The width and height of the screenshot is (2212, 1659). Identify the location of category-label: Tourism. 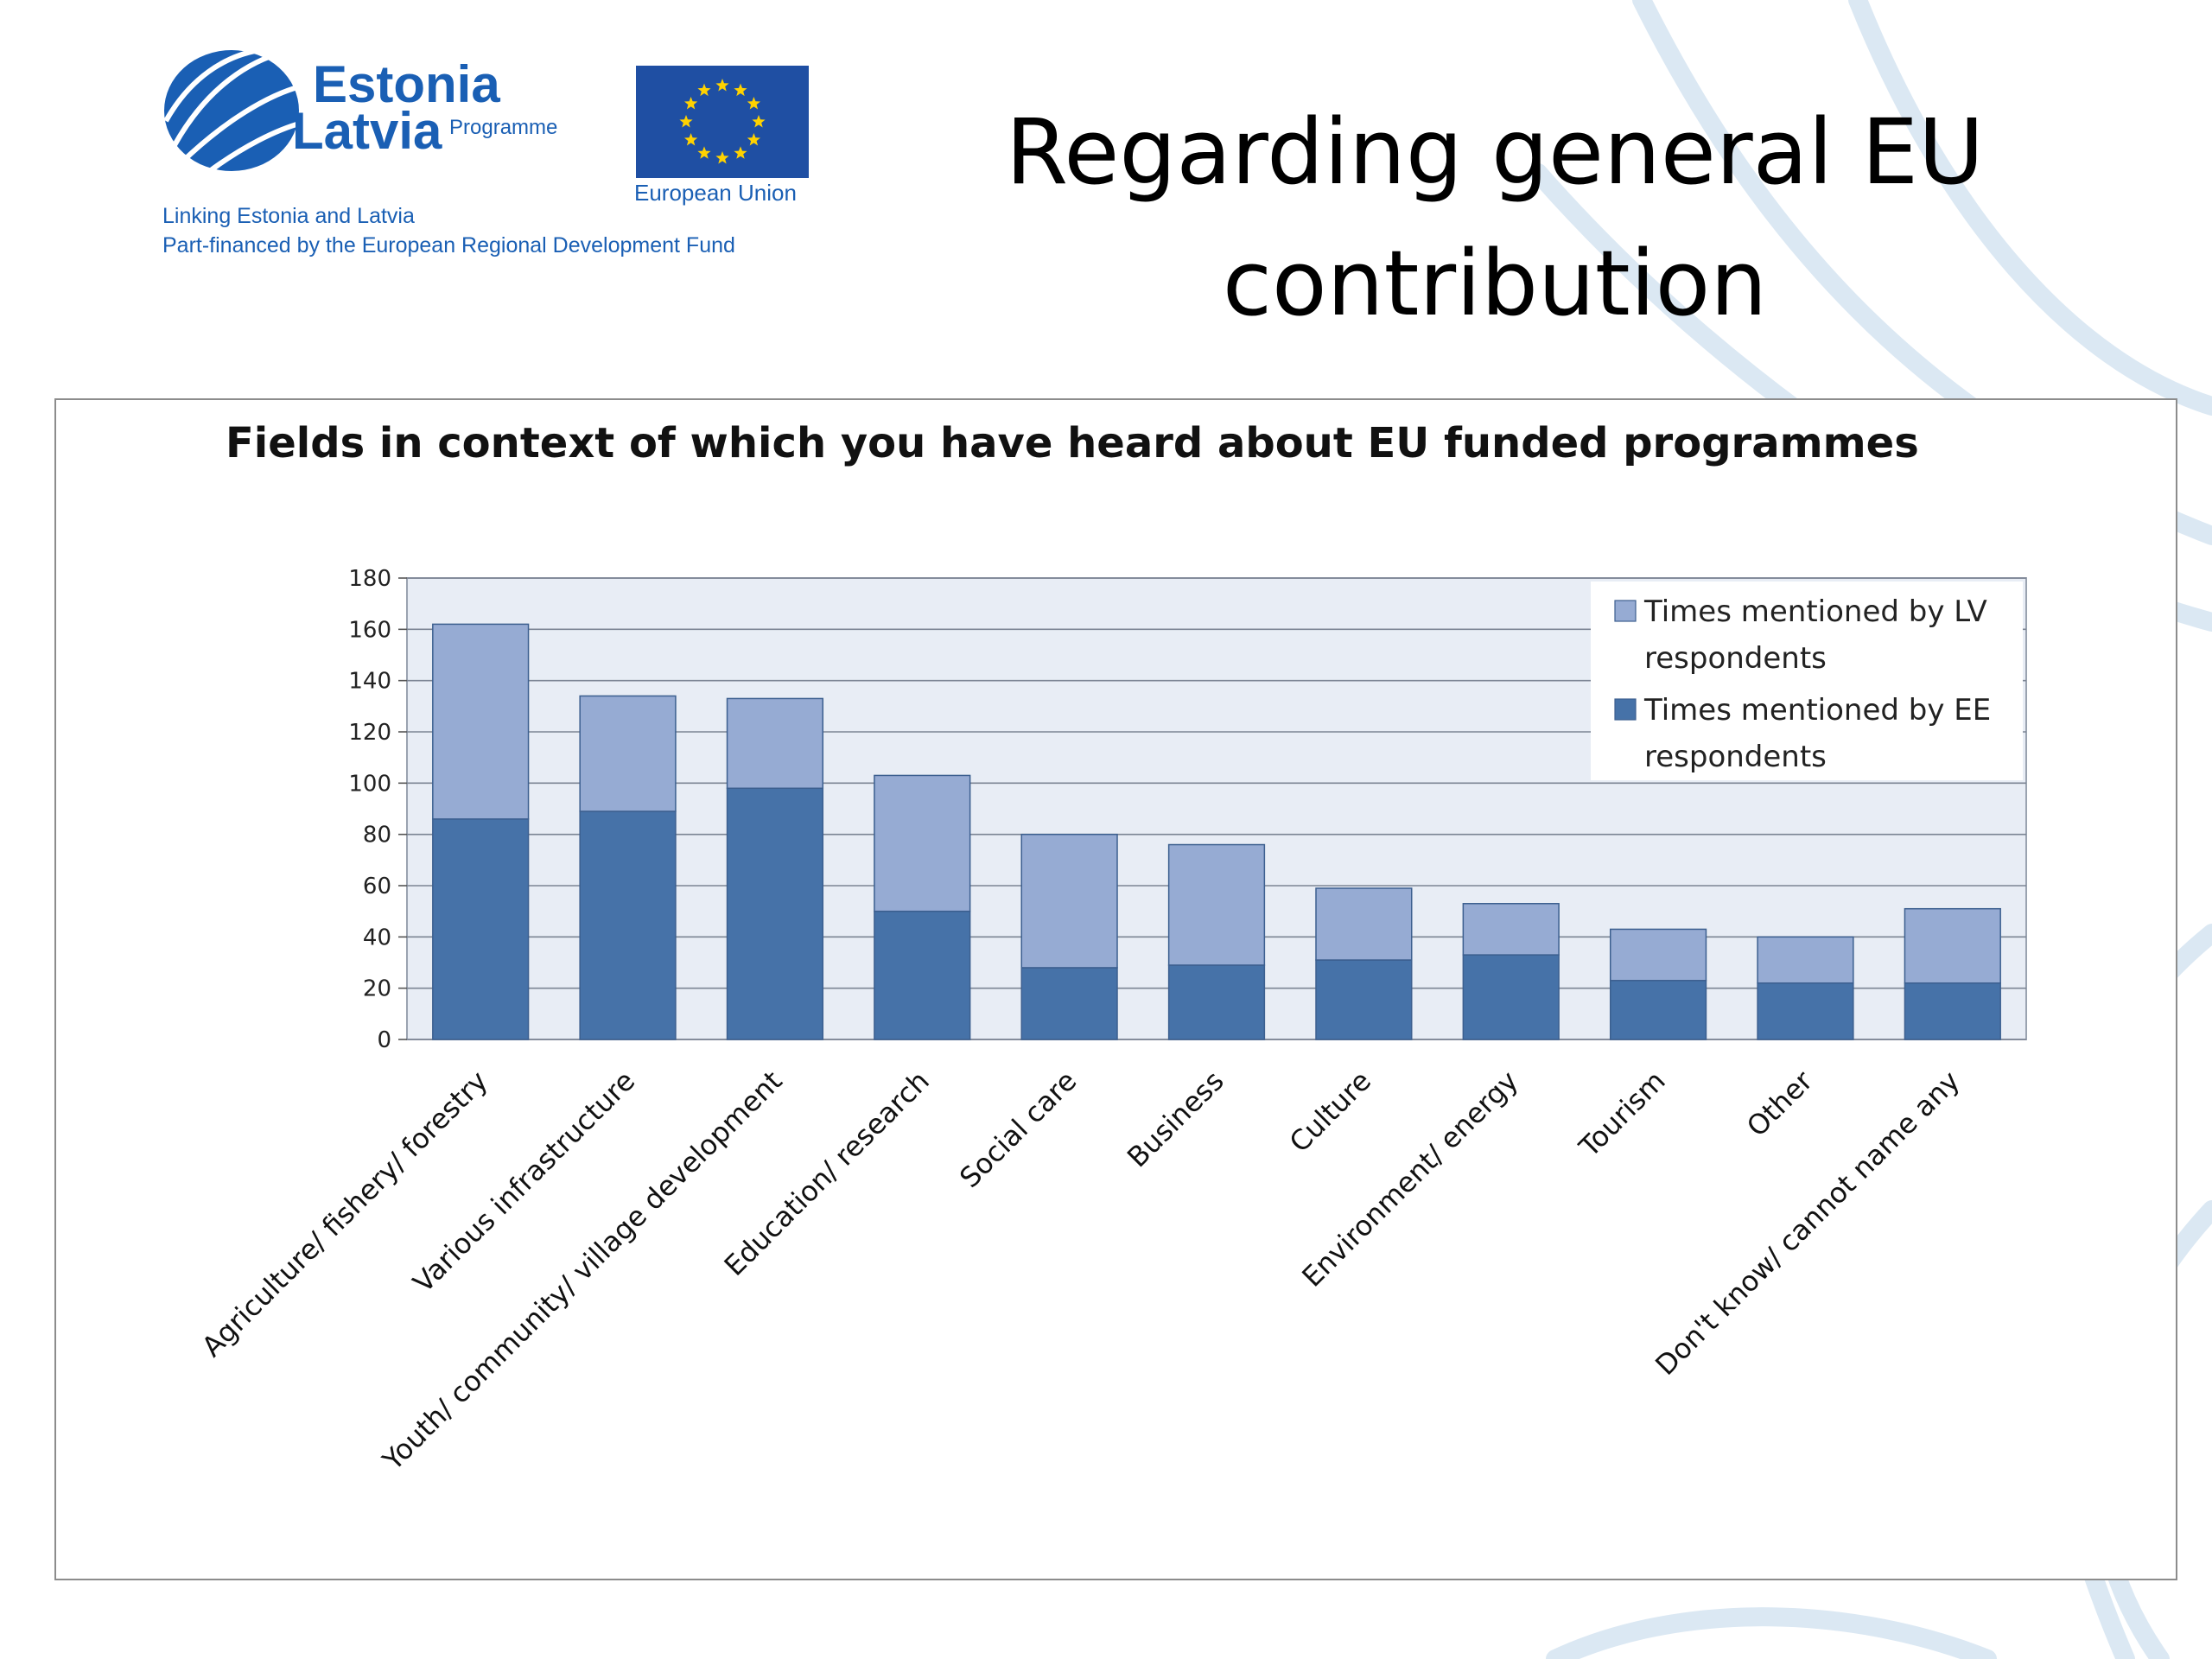
(1622, 1114).